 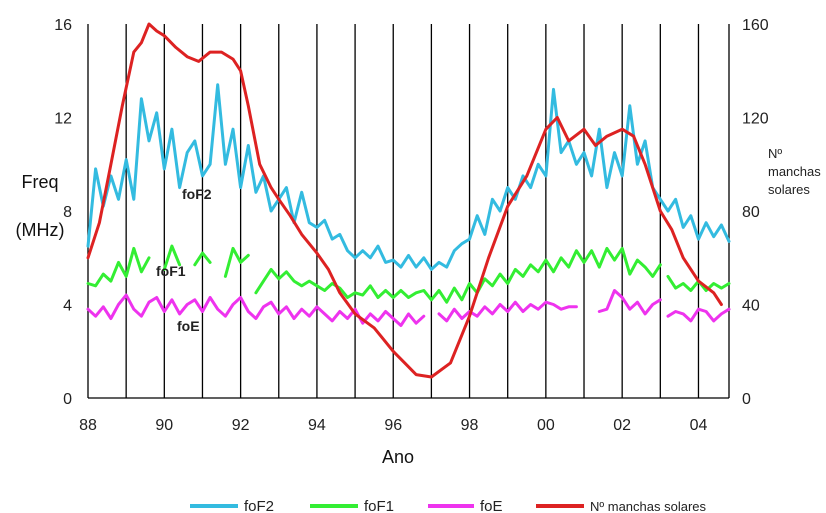 I want to click on y-tick-label: 4, so click(x=67, y=306).